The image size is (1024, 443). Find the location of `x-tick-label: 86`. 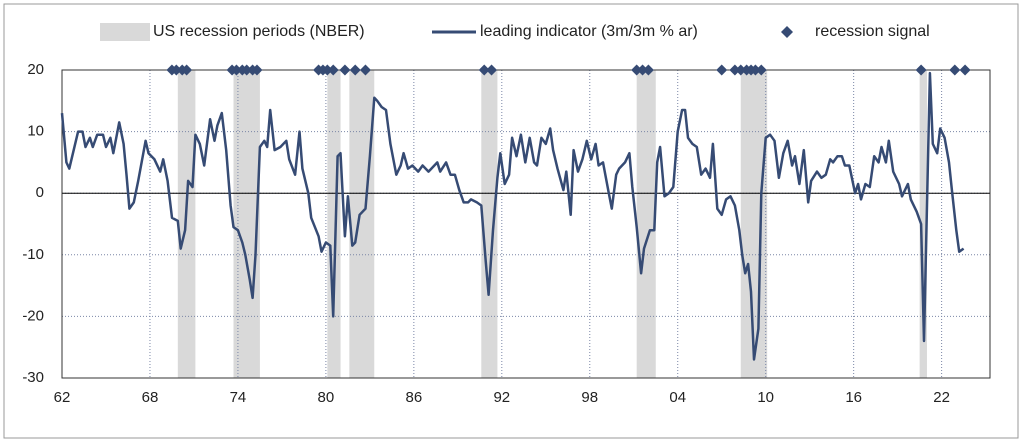

x-tick-label: 86 is located at coordinates (414, 397).